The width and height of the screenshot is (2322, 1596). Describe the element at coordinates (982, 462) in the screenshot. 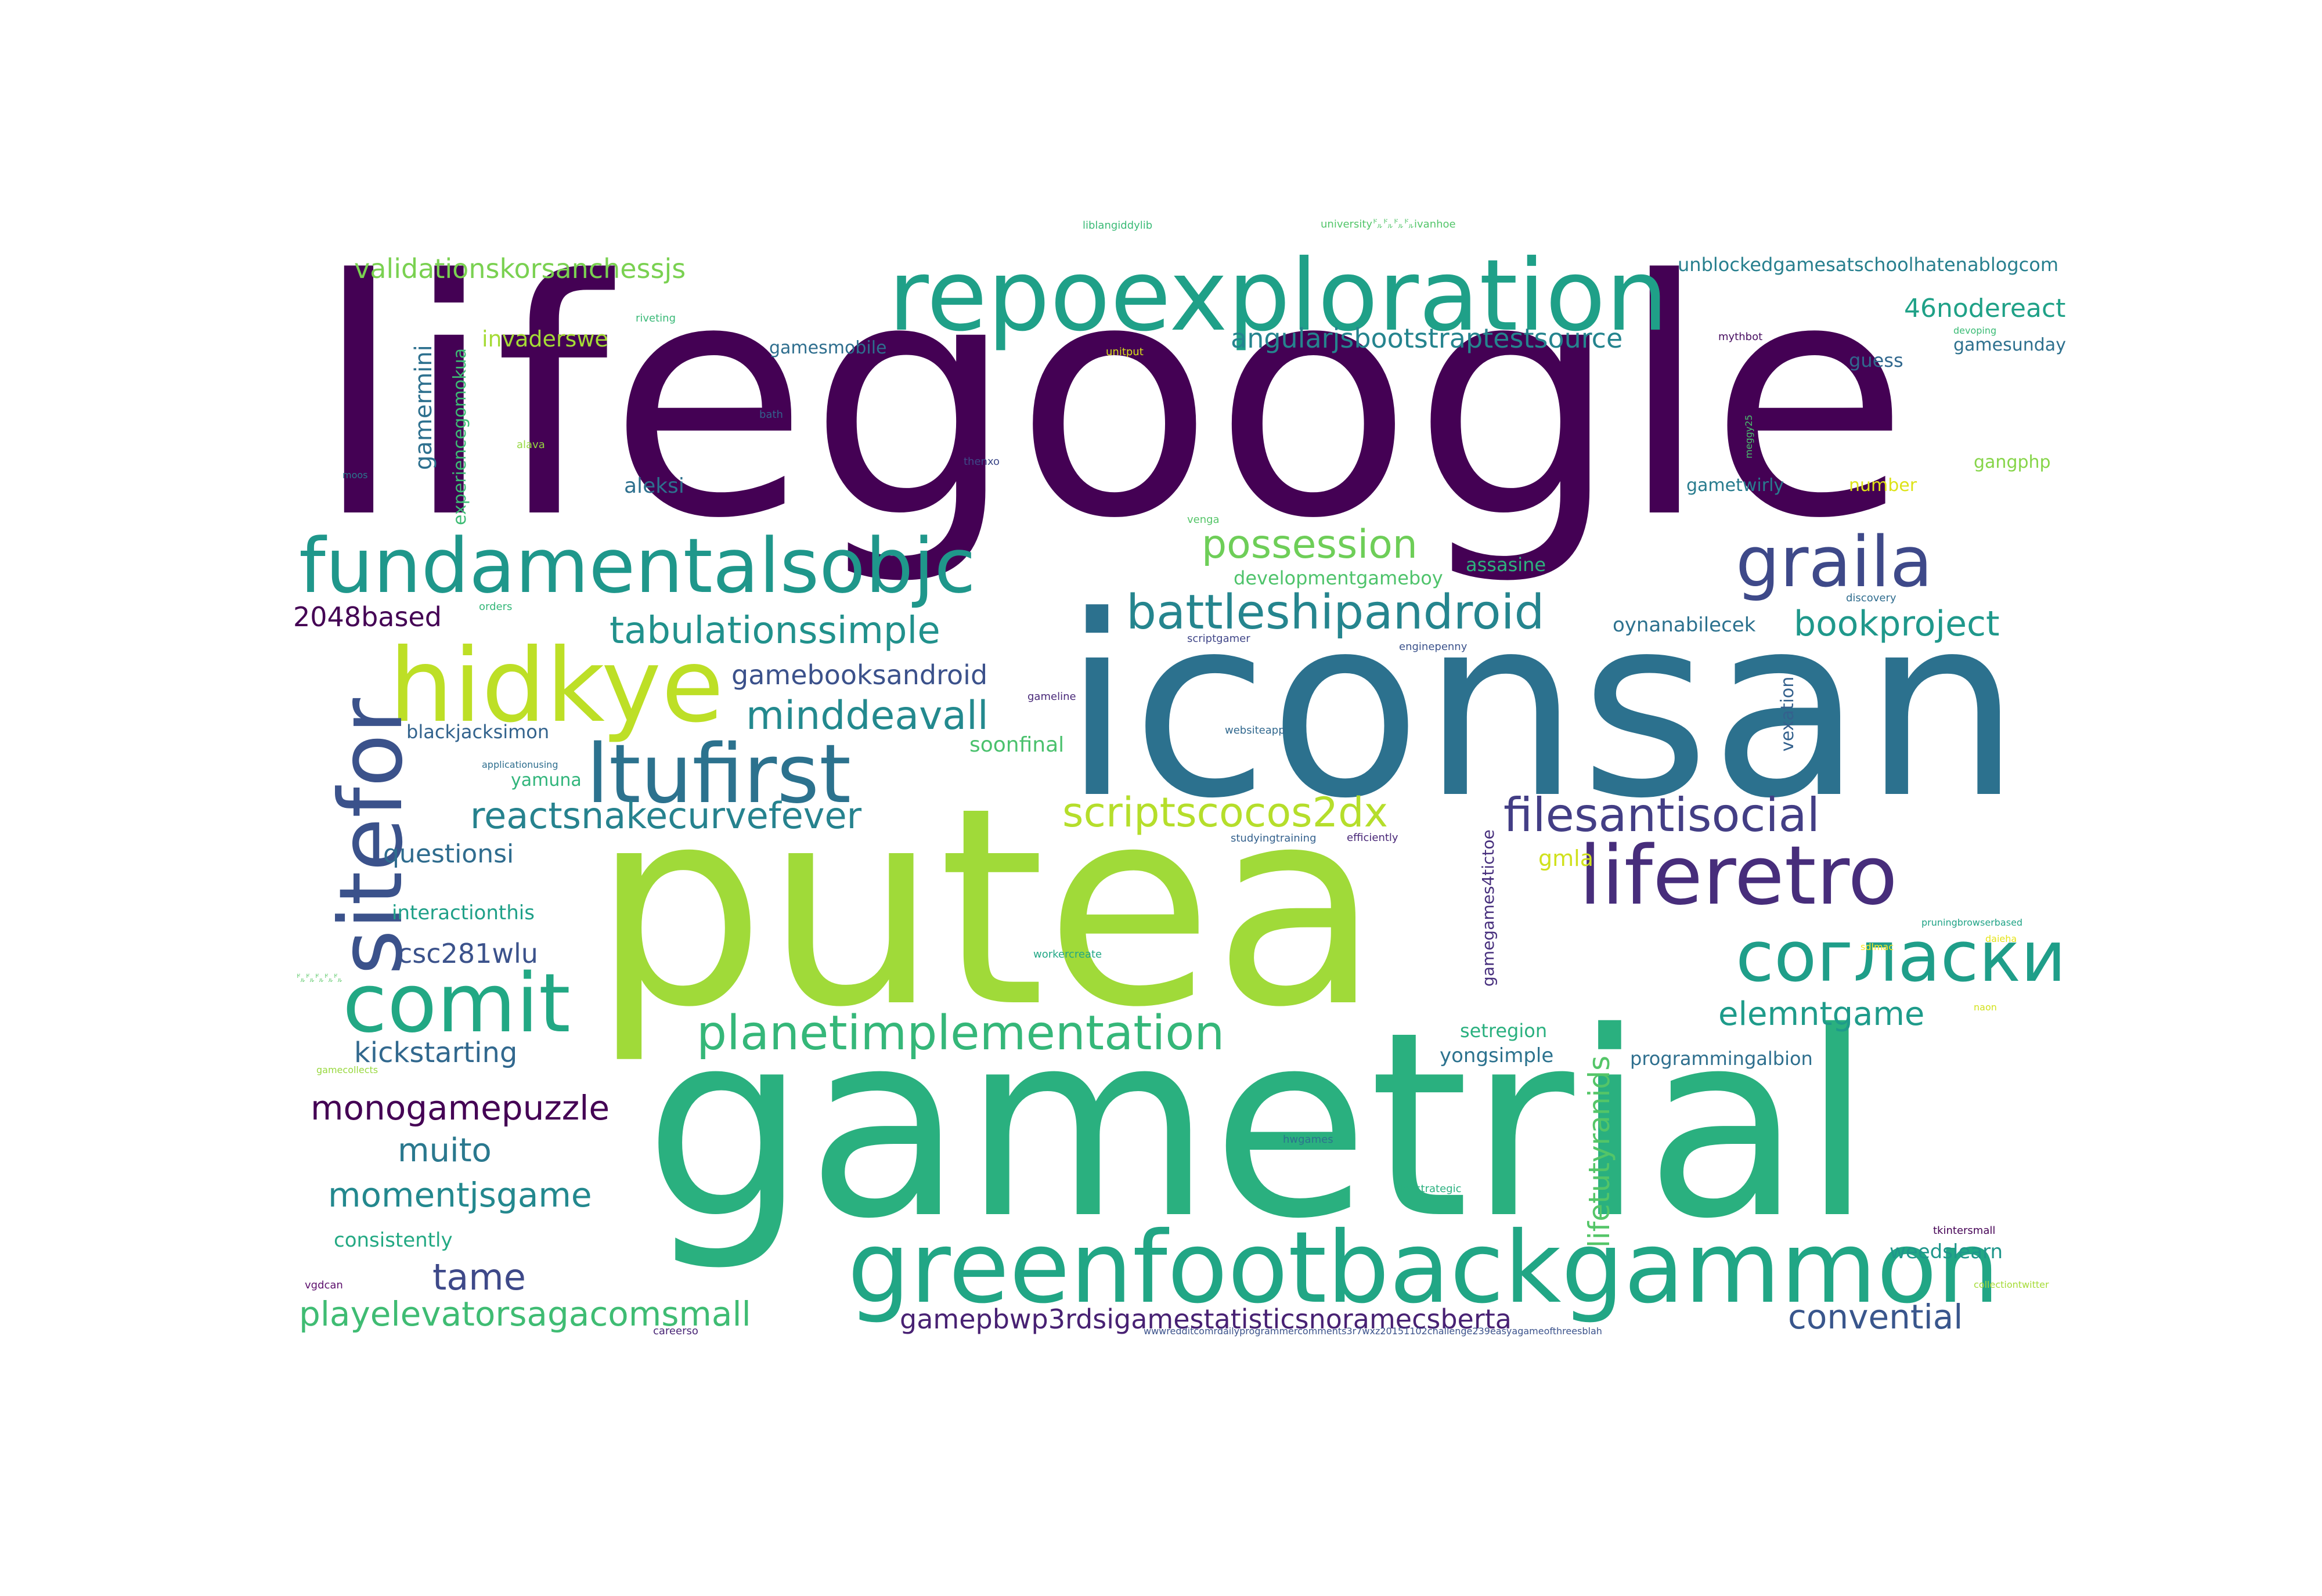

I see `word-thenxo: thenxo` at that location.